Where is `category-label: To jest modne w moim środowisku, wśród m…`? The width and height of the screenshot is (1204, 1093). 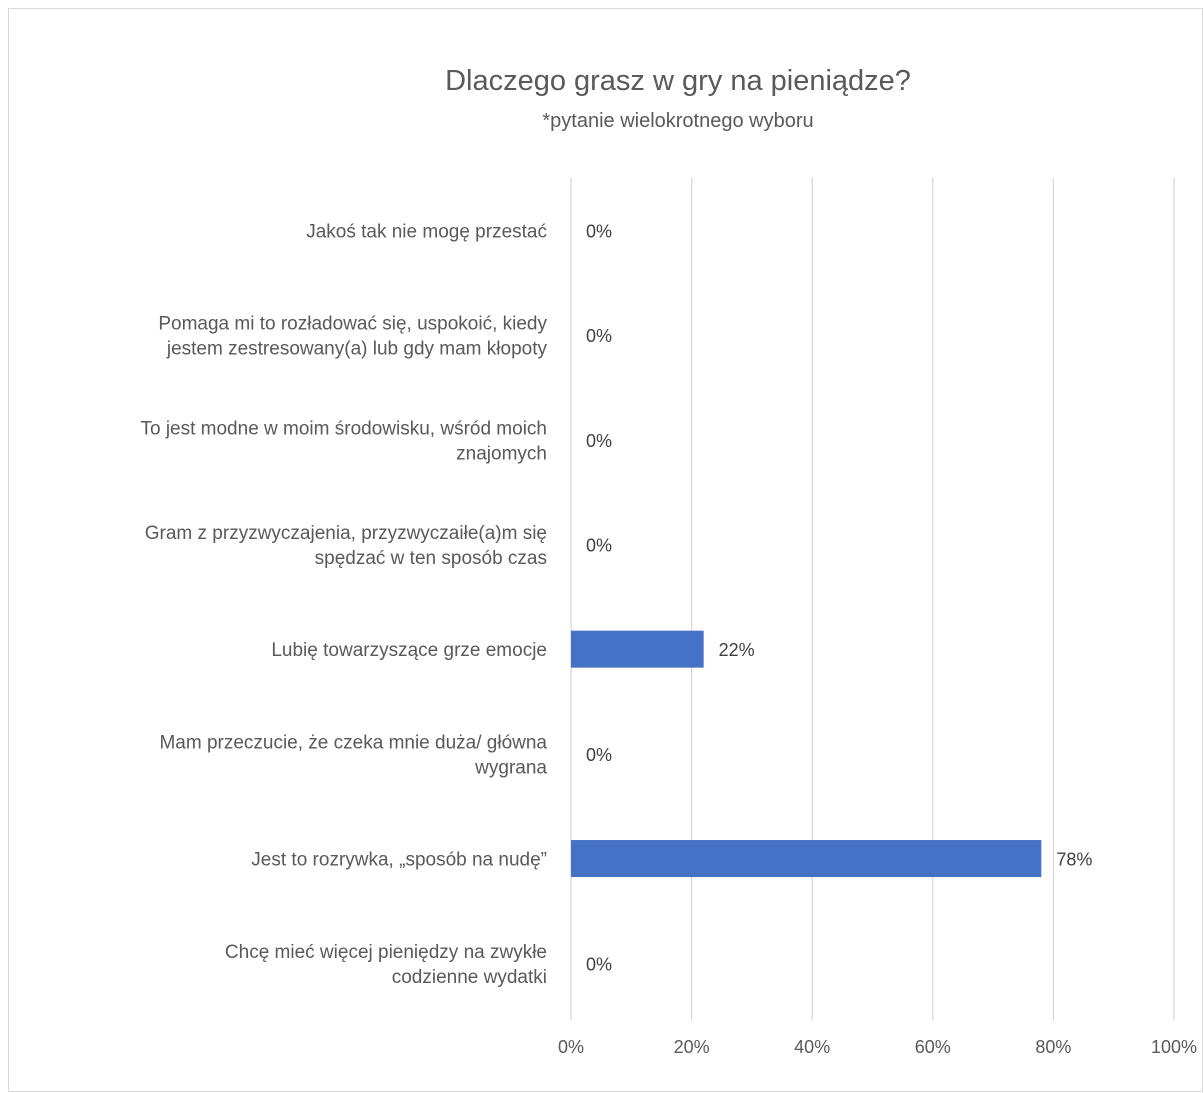
category-label: To jest modne w moim środowisku, wśród m… is located at coordinates (343, 441).